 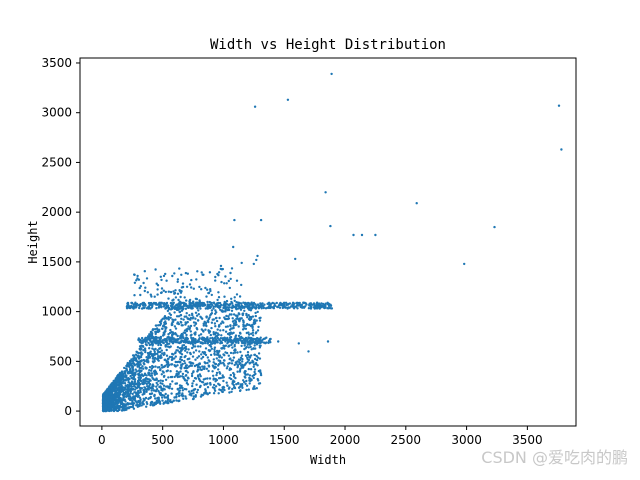 What do you see at coordinates (56, 312) in the screenshot?
I see `y-tick-label: 1000` at bounding box center [56, 312].